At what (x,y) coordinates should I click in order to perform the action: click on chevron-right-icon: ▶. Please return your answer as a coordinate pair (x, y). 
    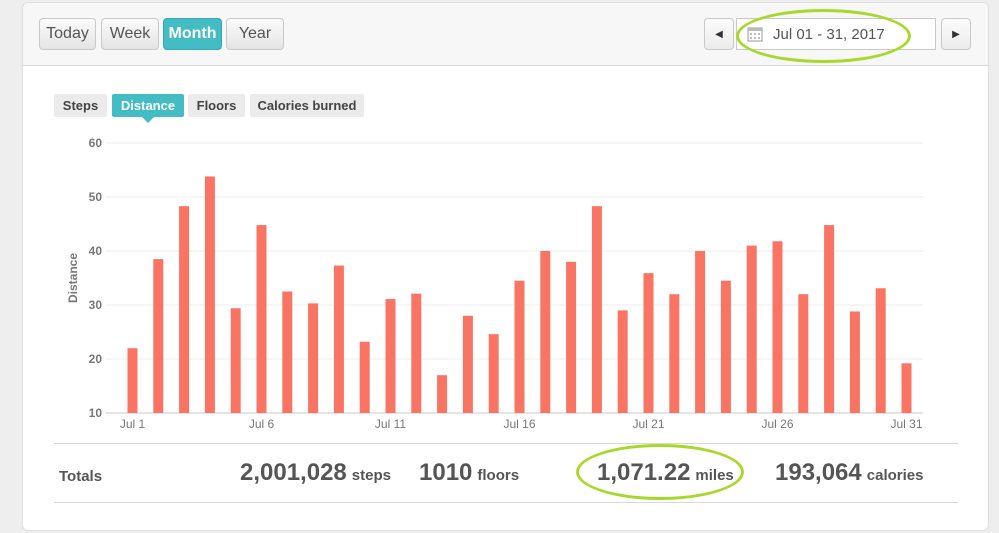
    Looking at the image, I should click on (956, 34).